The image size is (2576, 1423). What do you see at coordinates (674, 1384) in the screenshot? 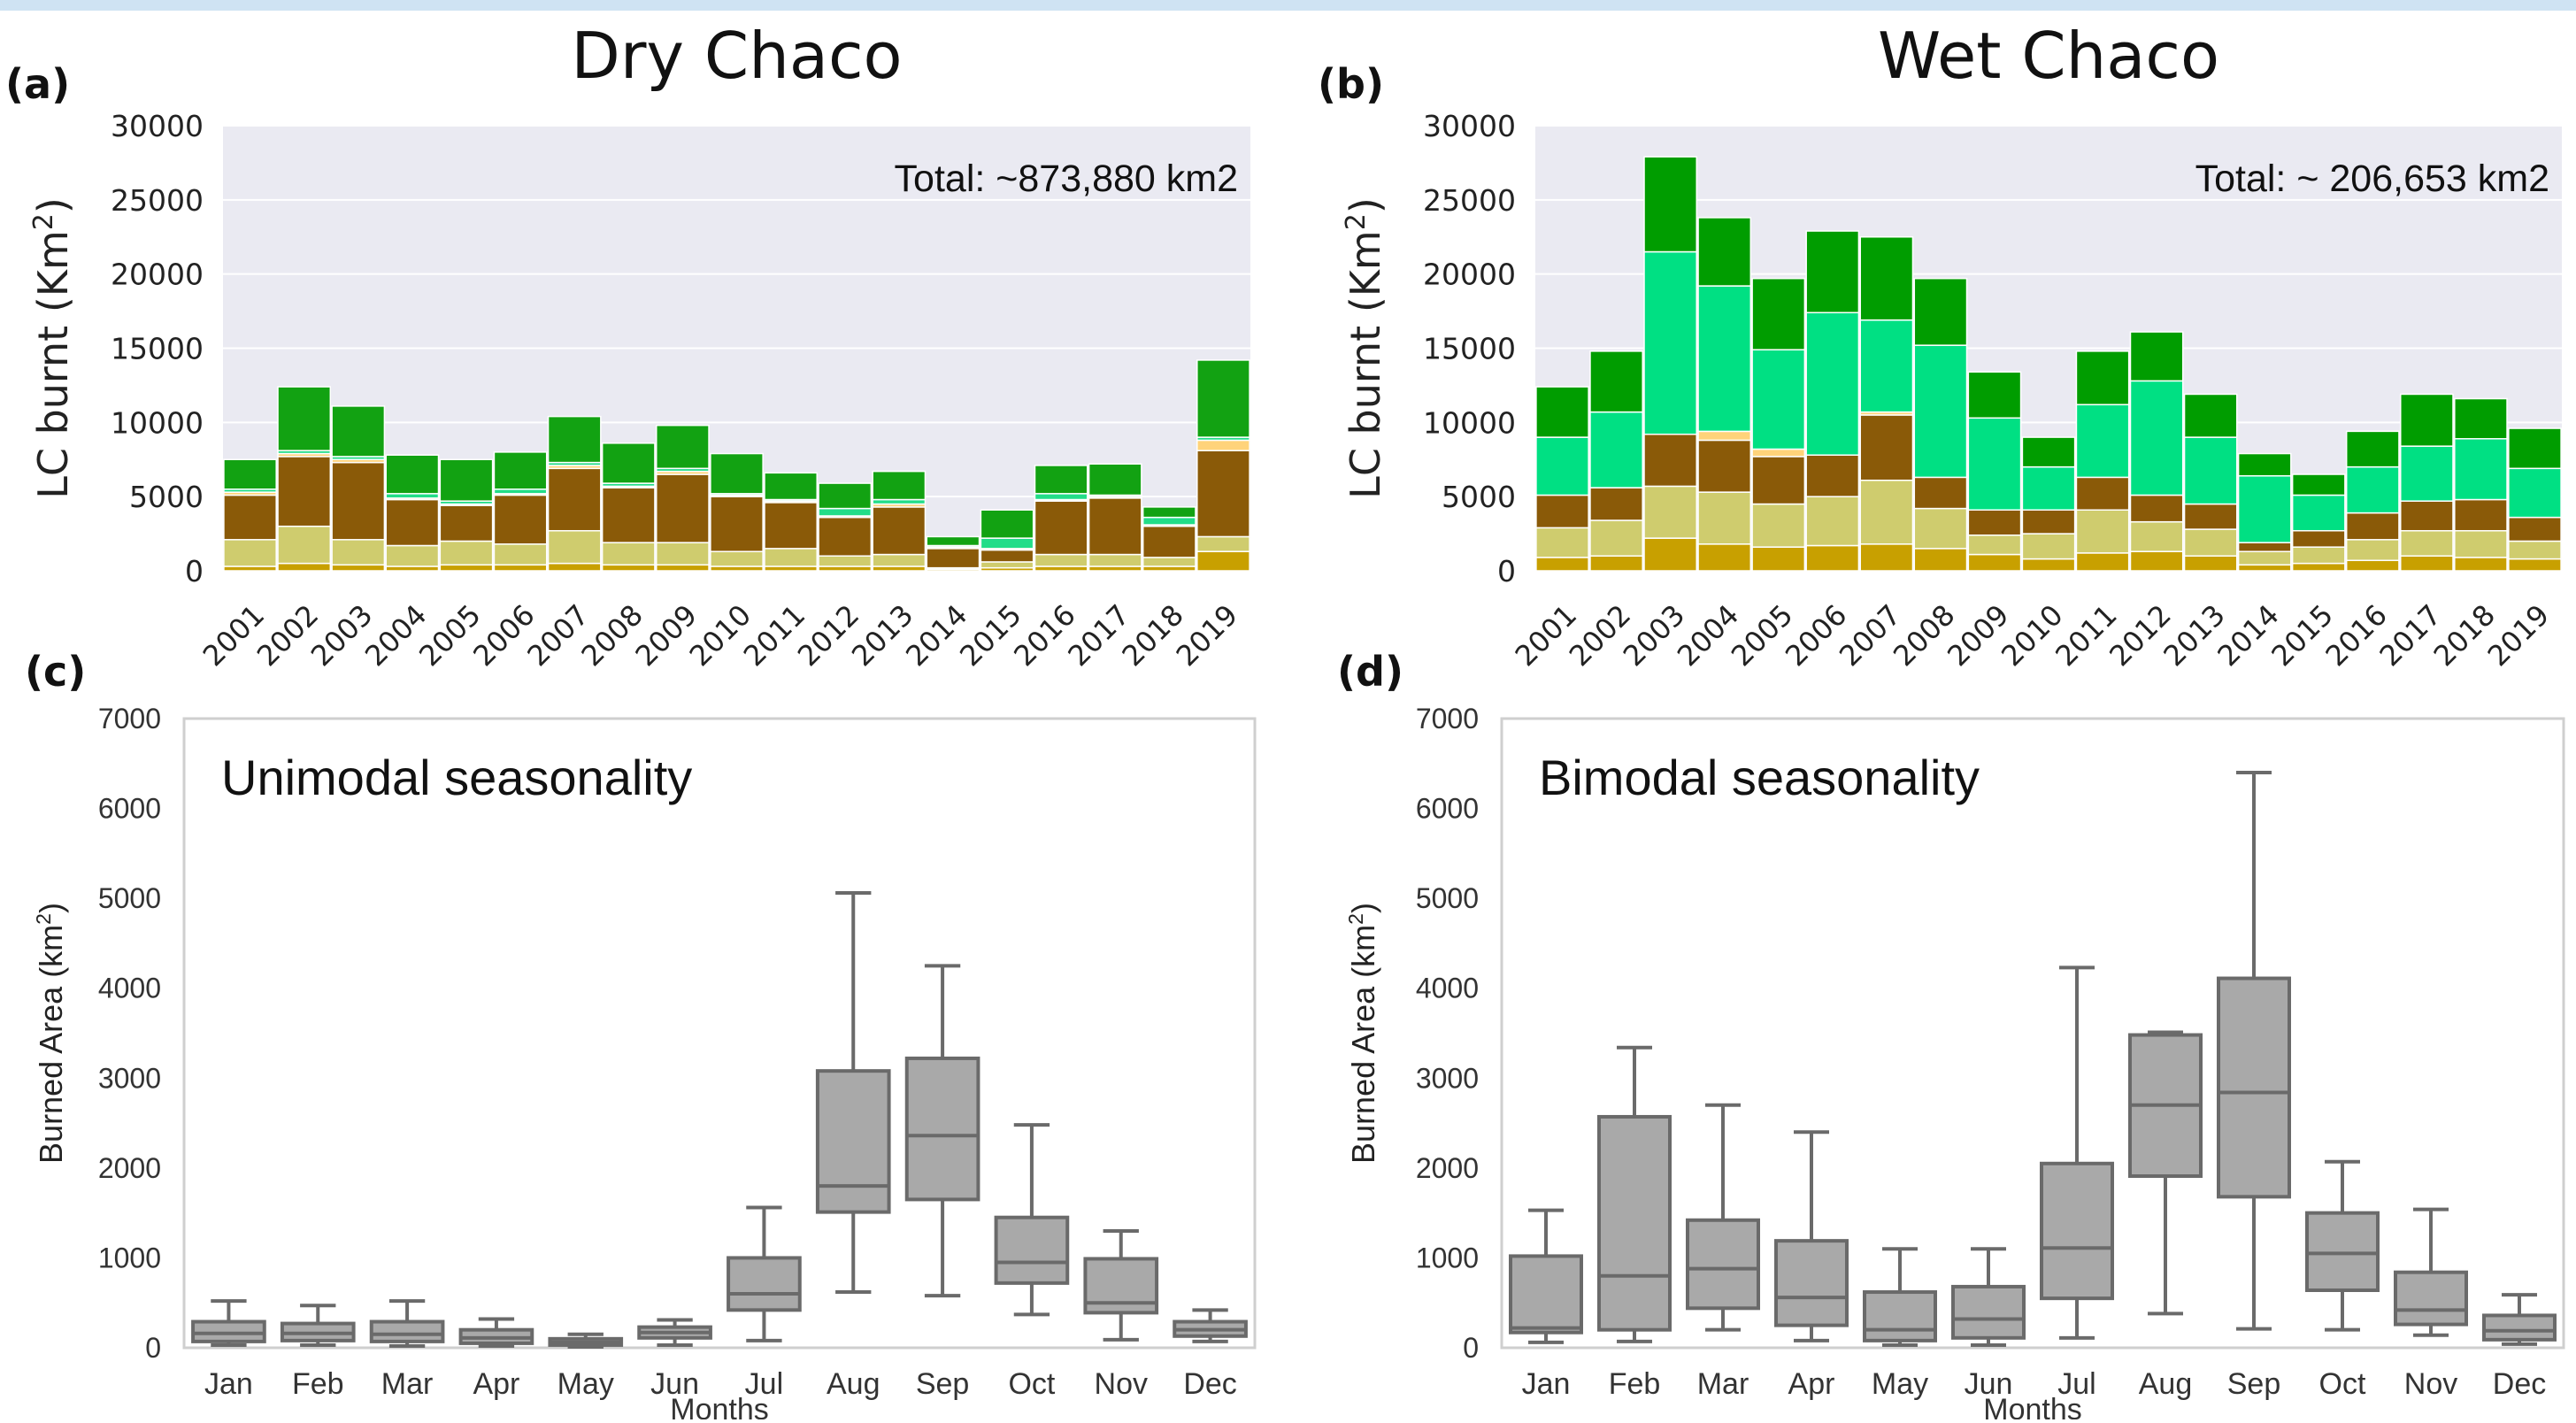
I see `x-tick-label: Jun` at bounding box center [674, 1384].